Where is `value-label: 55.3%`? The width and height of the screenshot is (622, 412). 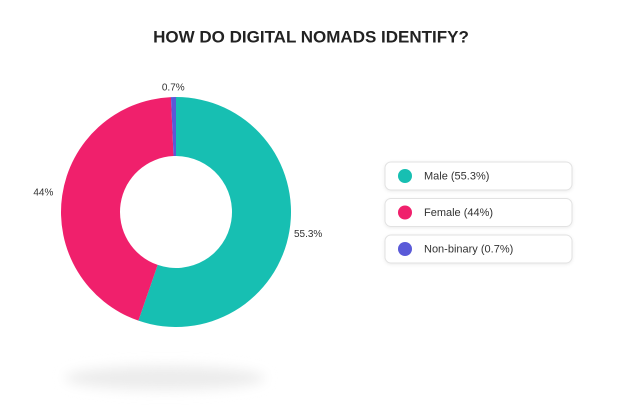 value-label: 55.3% is located at coordinates (308, 234).